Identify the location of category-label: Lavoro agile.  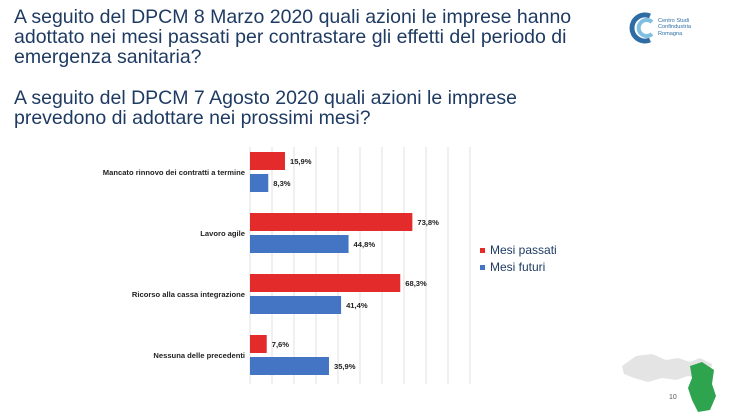
(222, 233).